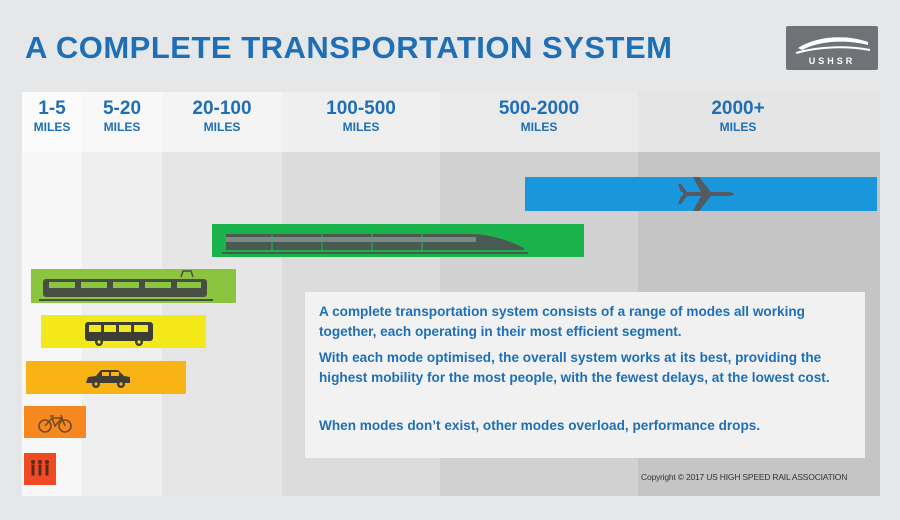  I want to click on pedestrians-icon, so click(40, 468).